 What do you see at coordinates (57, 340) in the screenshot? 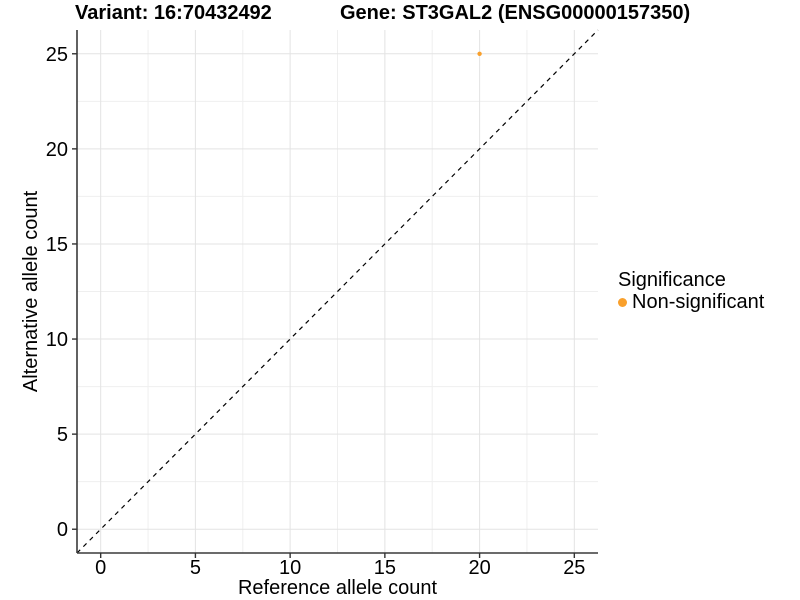
I see `y-tick-label: 10` at bounding box center [57, 340].